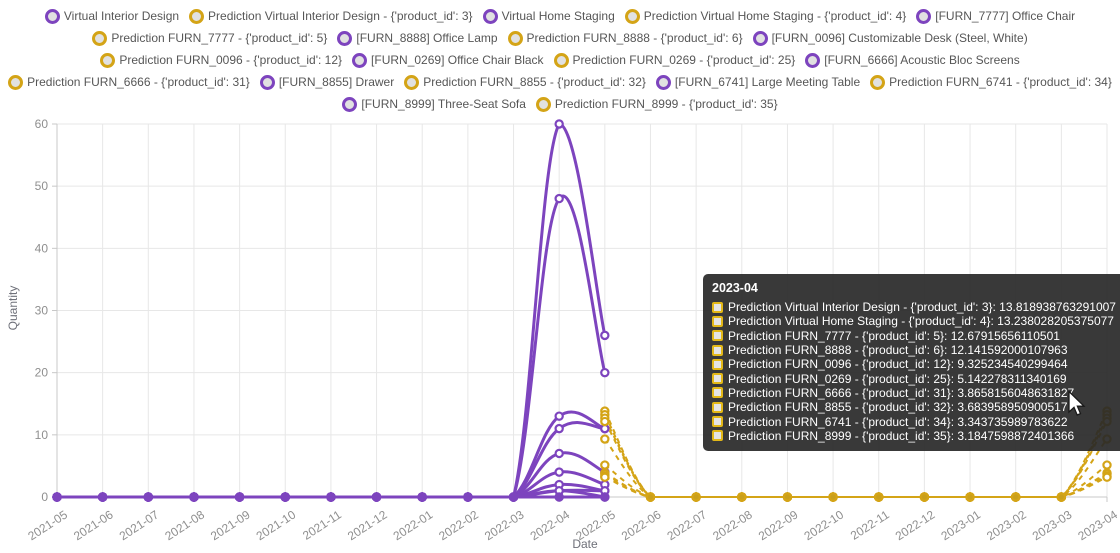 The width and height of the screenshot is (1120, 553). What do you see at coordinates (585, 544) in the screenshot?
I see `x-axis-title: Date` at bounding box center [585, 544].